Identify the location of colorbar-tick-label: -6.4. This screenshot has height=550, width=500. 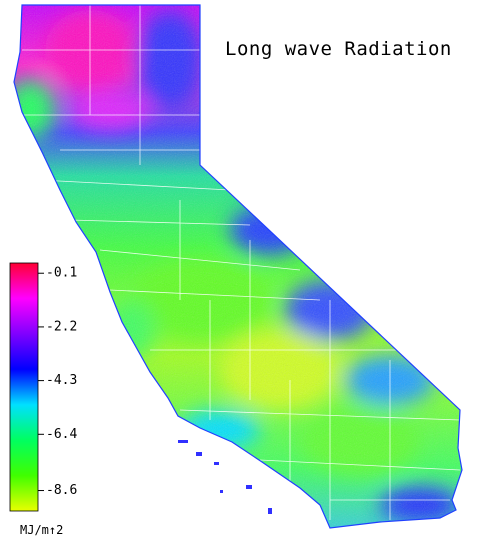
(61, 434).